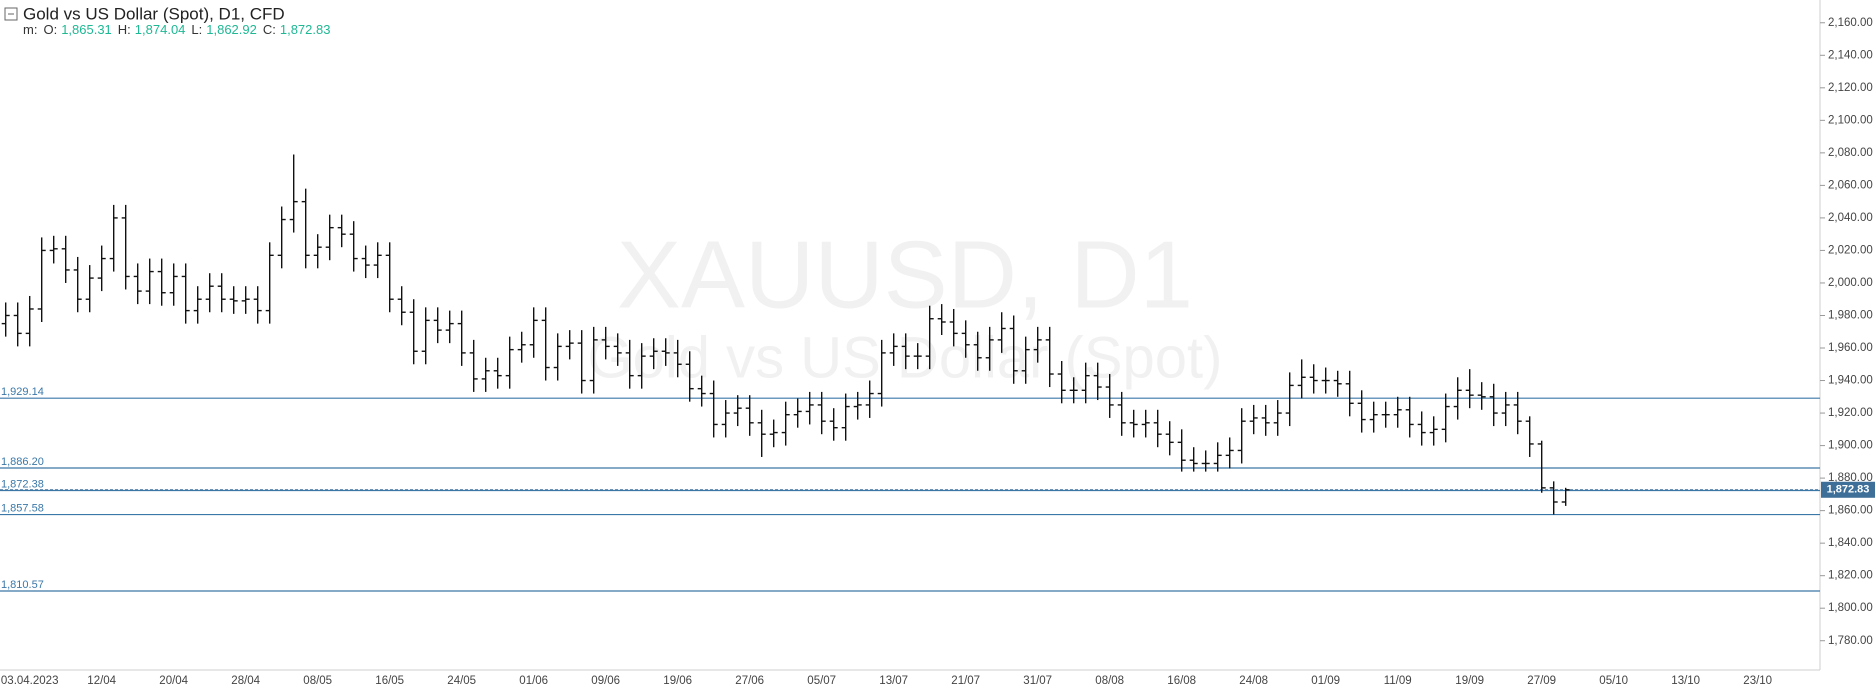 Image resolution: width=1876 pixels, height=691 pixels. I want to click on level-label: 1,886.20, so click(22, 462).